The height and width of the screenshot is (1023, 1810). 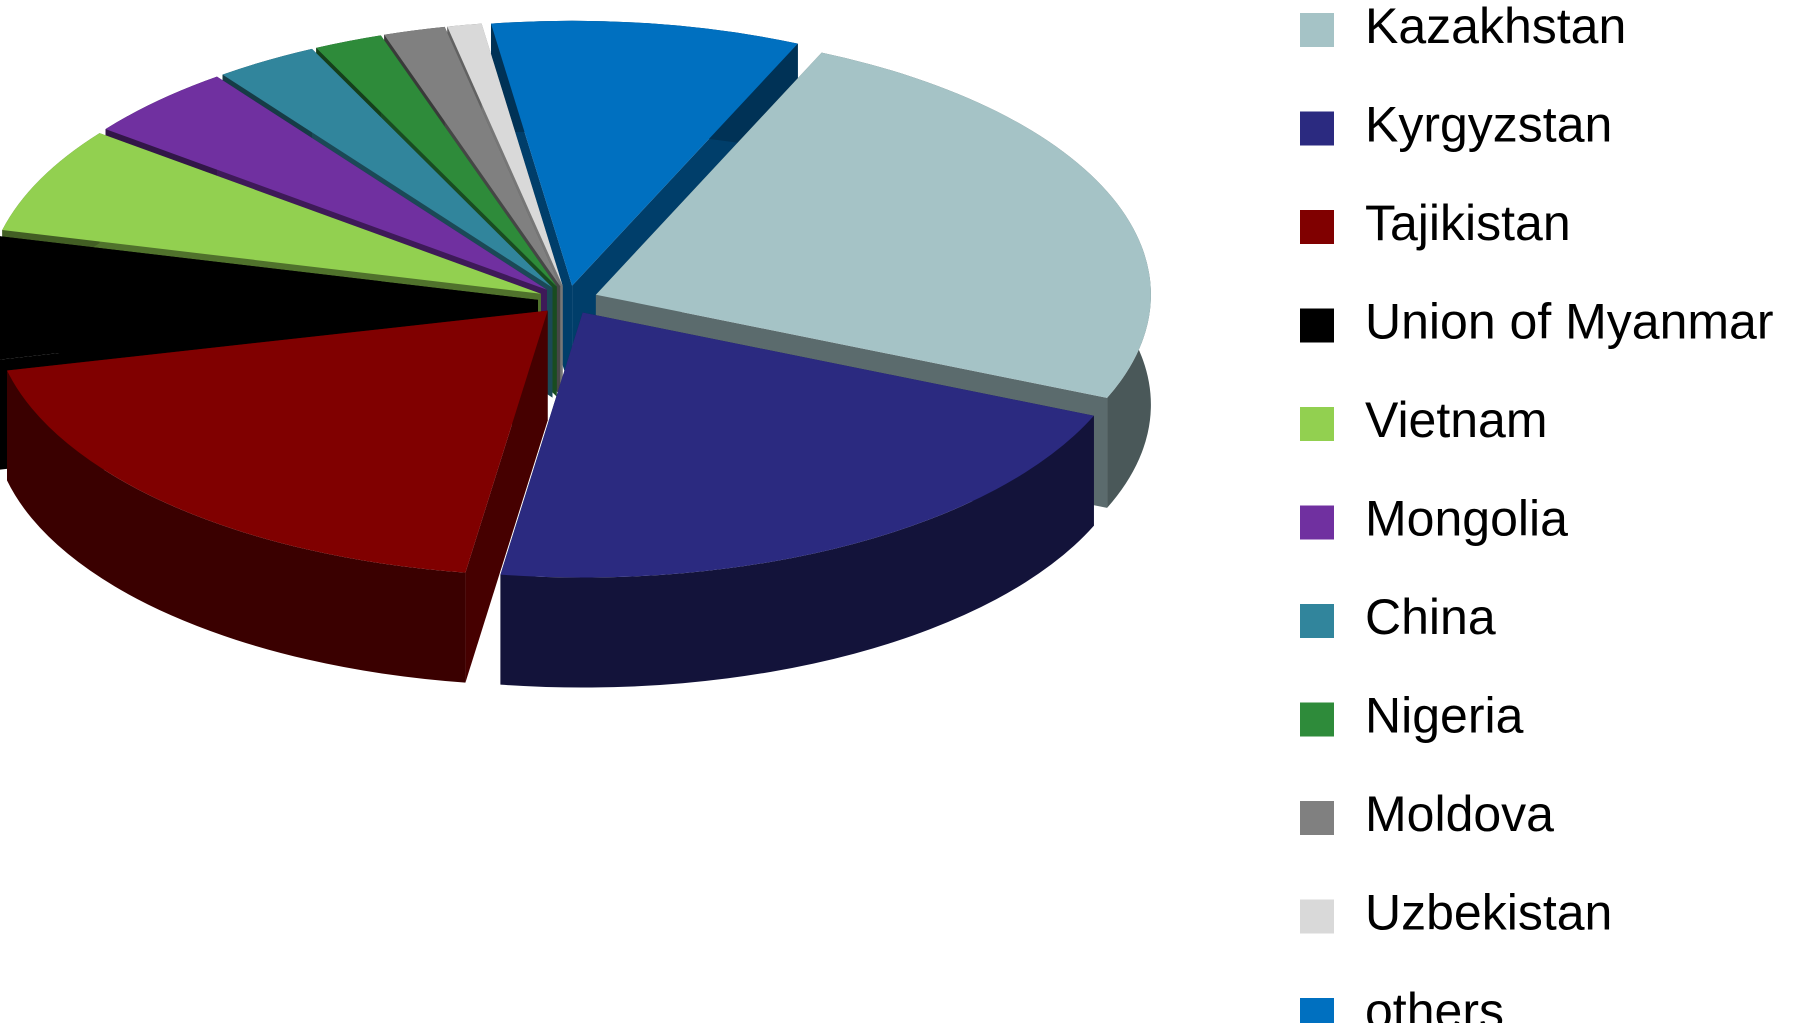 What do you see at coordinates (1444, 716) in the screenshot?
I see `legend-label: Nigeria` at bounding box center [1444, 716].